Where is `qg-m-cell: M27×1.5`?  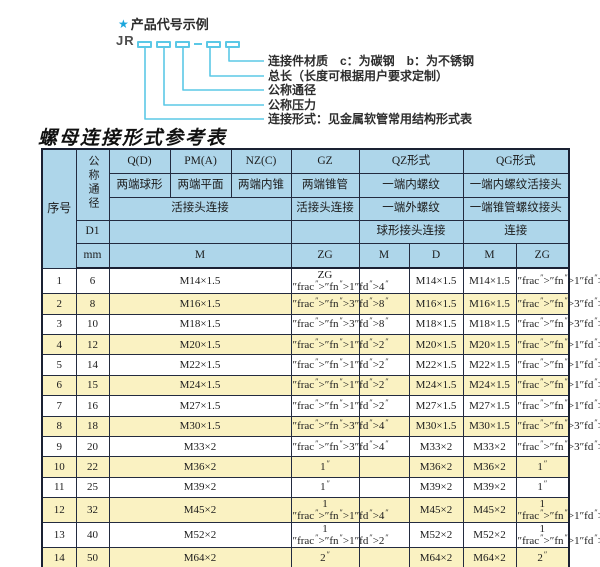 qg-m-cell: M27×1.5 is located at coordinates (489, 406).